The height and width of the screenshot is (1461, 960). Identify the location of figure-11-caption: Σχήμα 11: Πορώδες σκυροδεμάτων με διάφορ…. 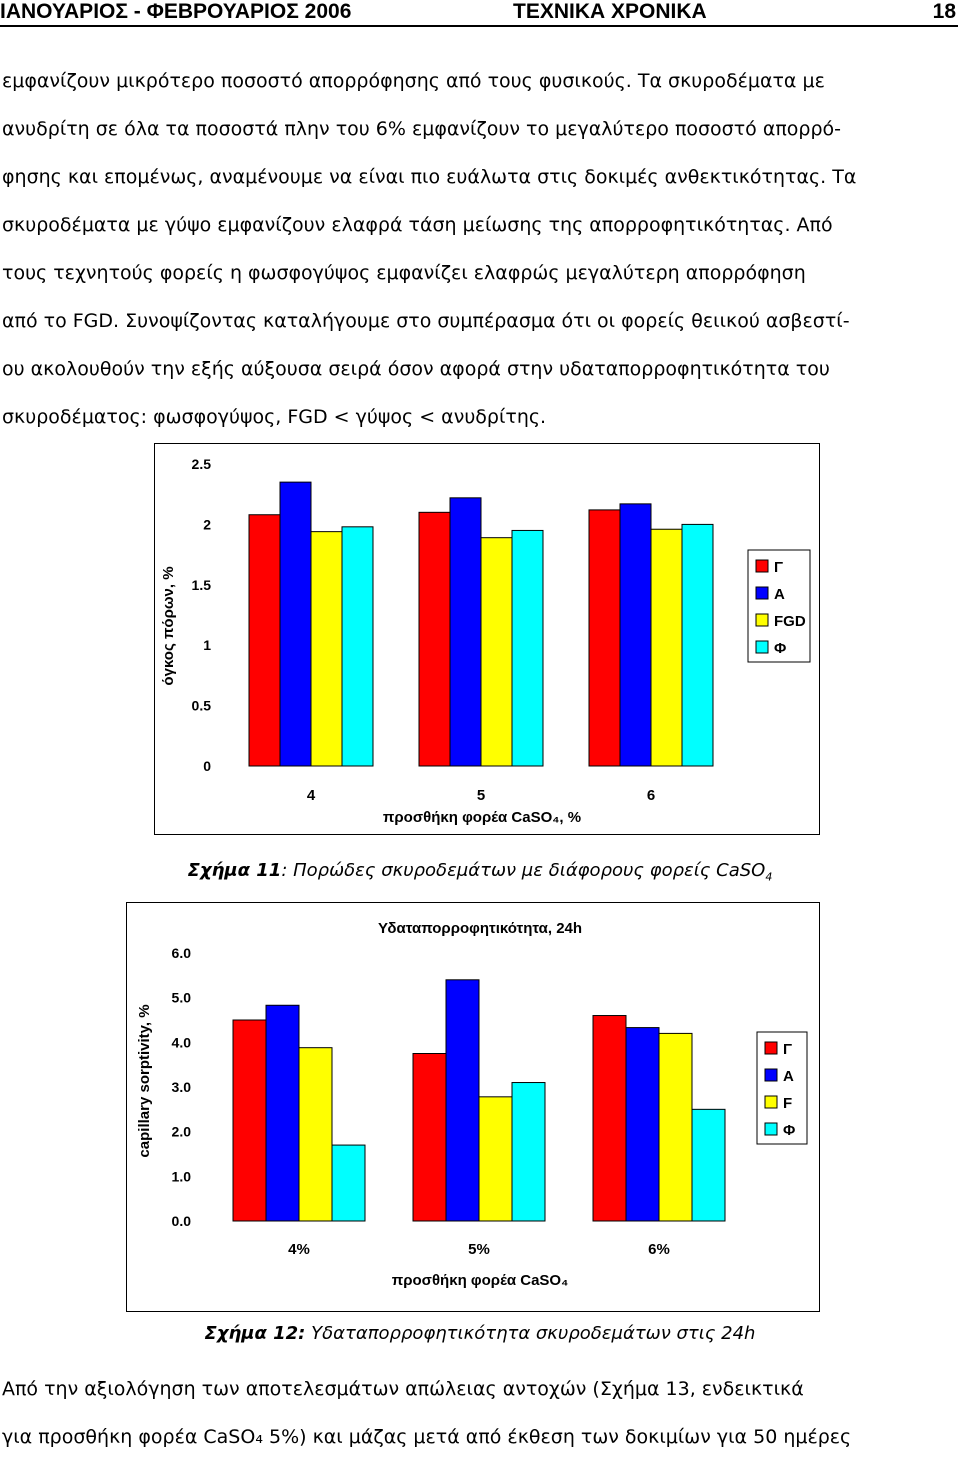
(480, 872).